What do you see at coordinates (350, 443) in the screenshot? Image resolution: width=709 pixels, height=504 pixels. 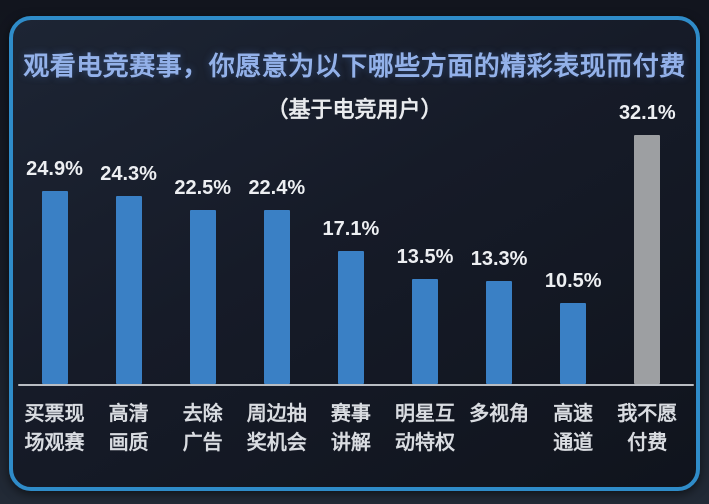 I see `bar-category-line: 讲解` at bounding box center [350, 443].